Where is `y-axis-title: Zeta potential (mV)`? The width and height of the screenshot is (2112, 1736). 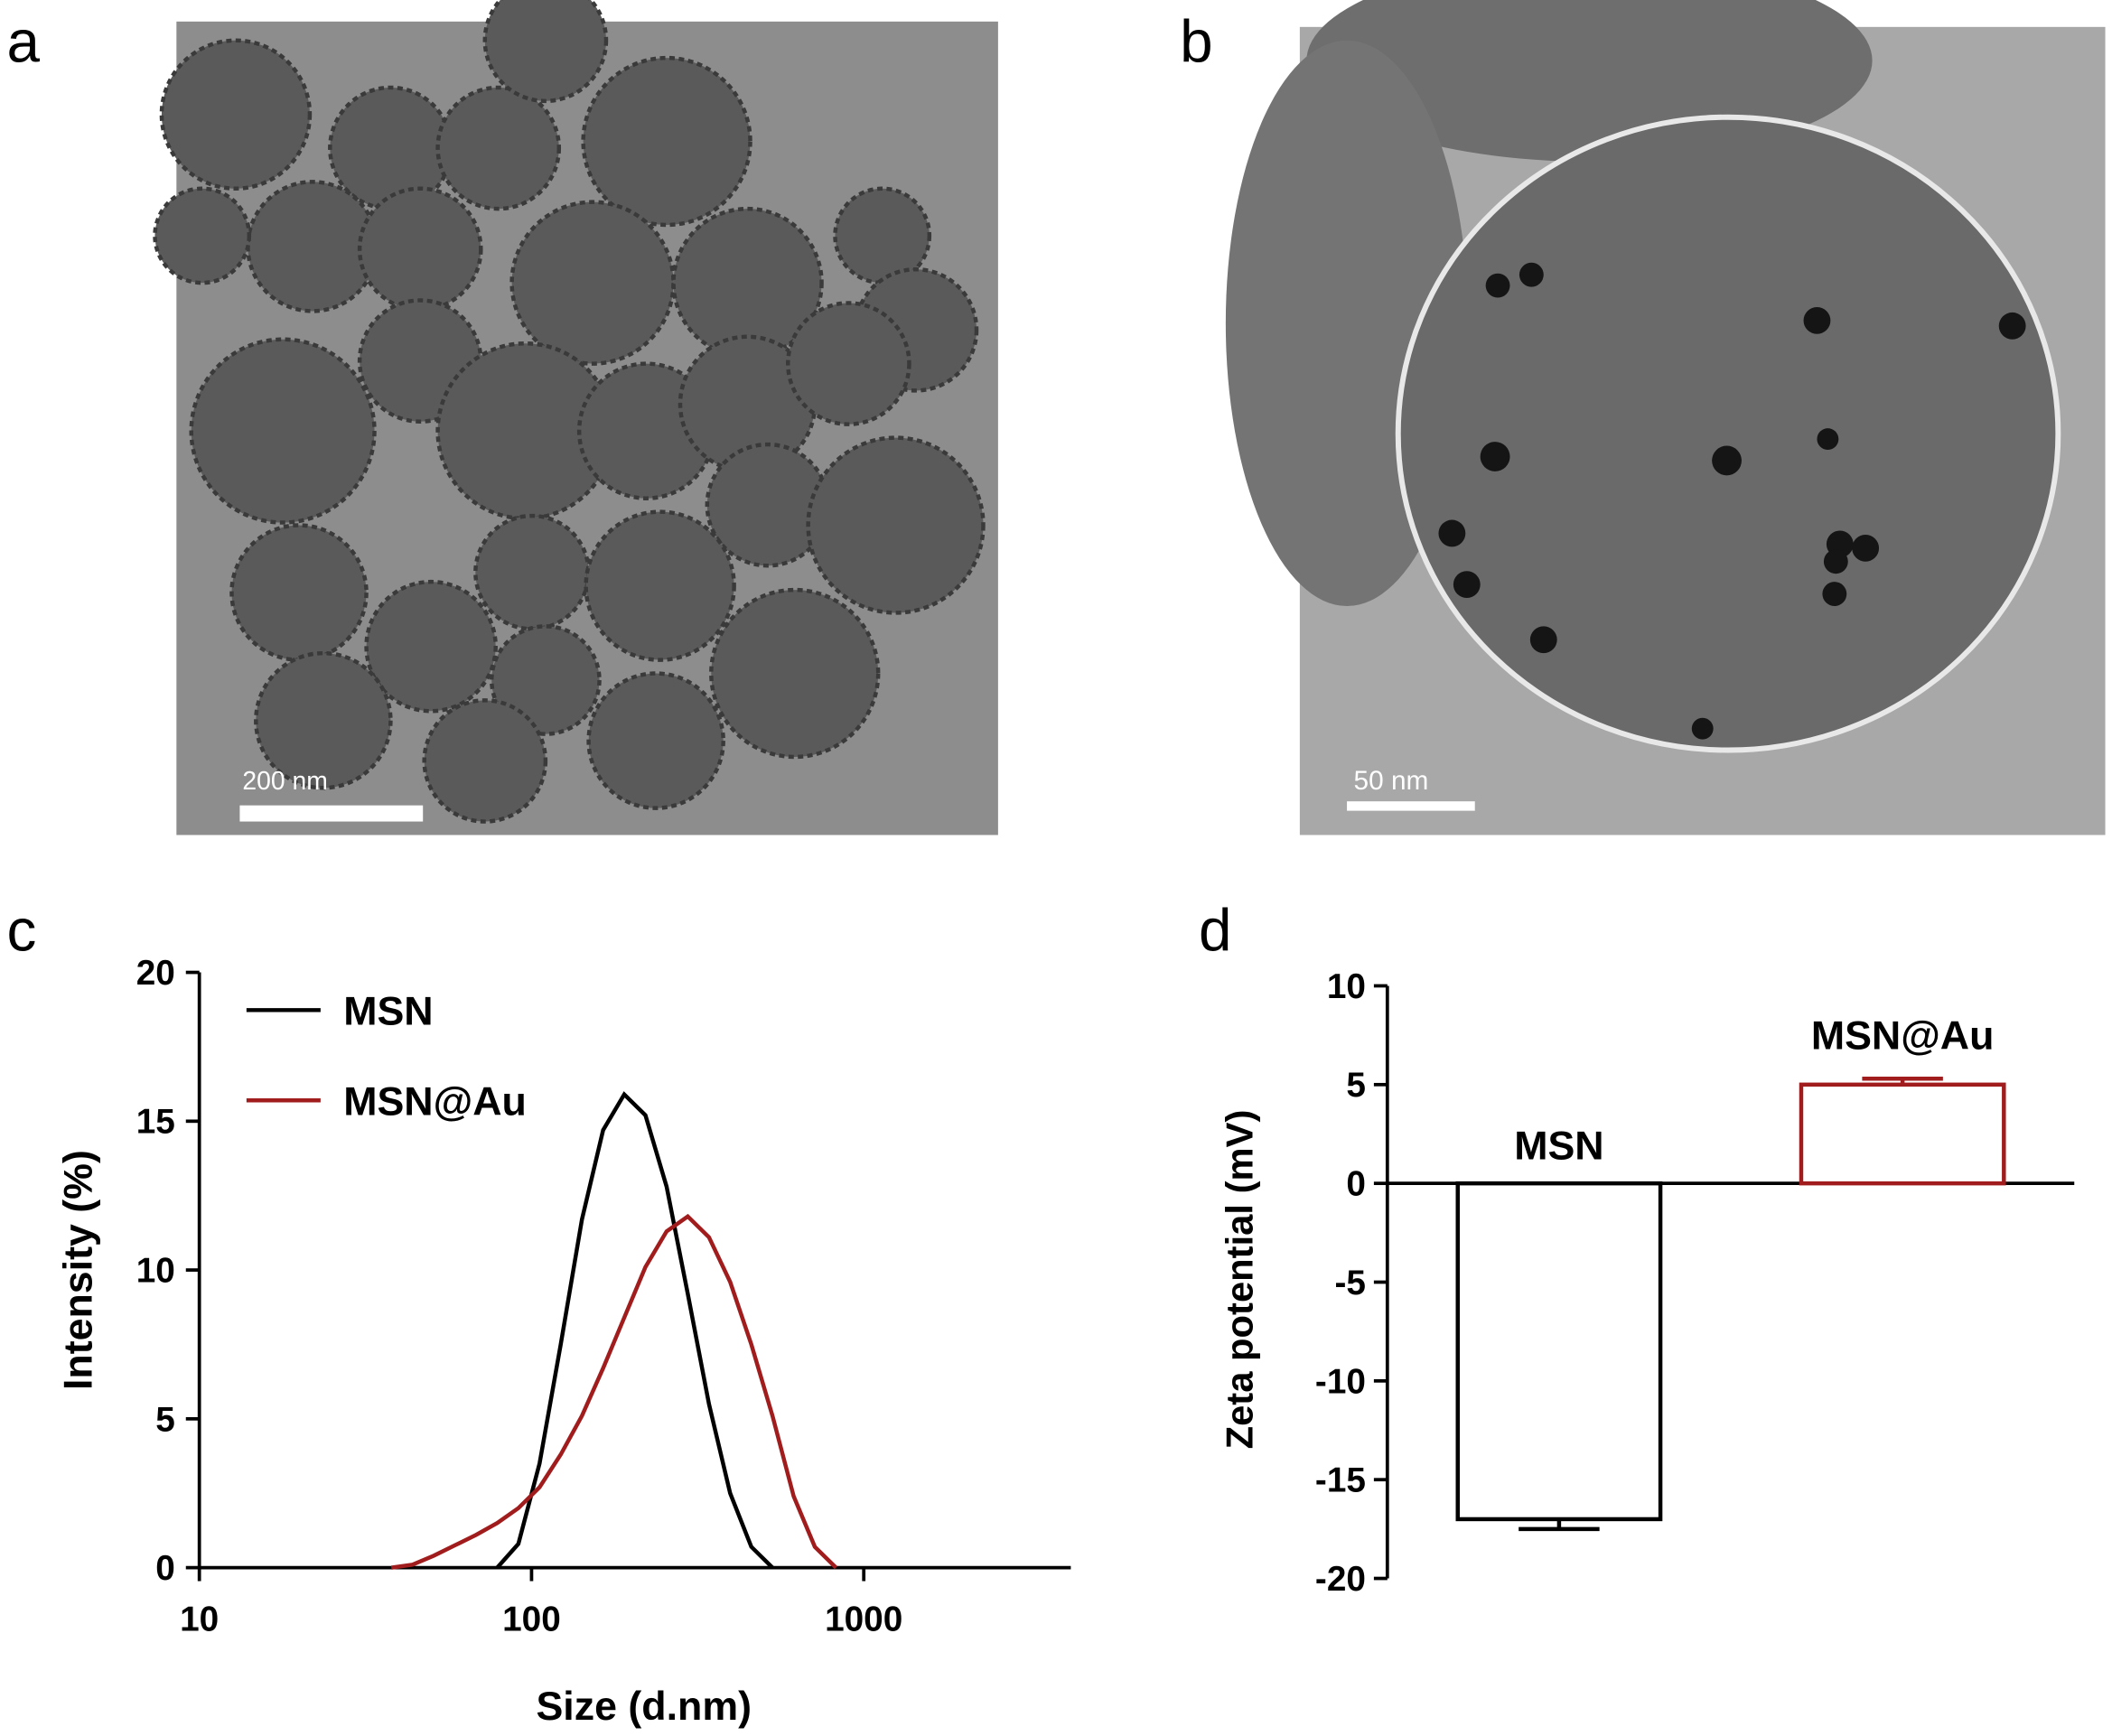
y-axis-title: Zeta potential (mV) is located at coordinates (1240, 1280).